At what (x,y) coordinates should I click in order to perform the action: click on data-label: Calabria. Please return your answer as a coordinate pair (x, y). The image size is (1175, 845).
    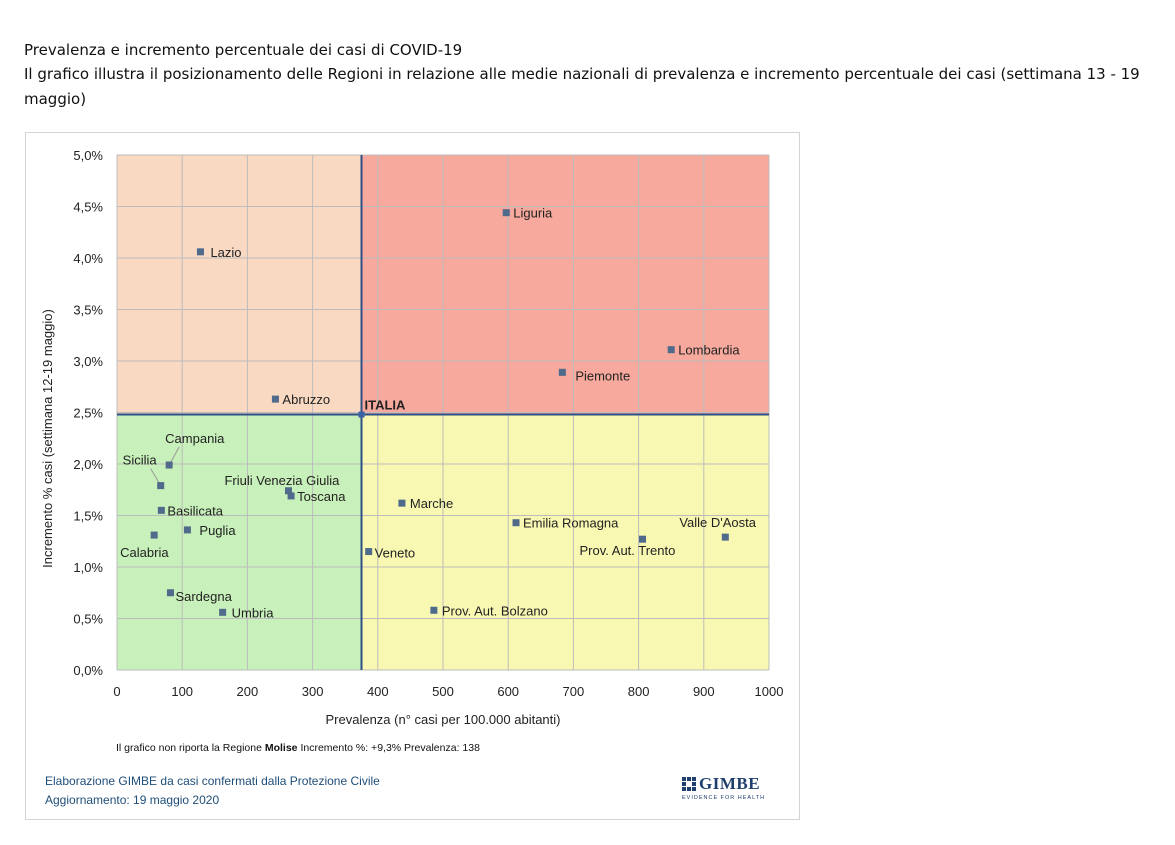
    Looking at the image, I should click on (144, 552).